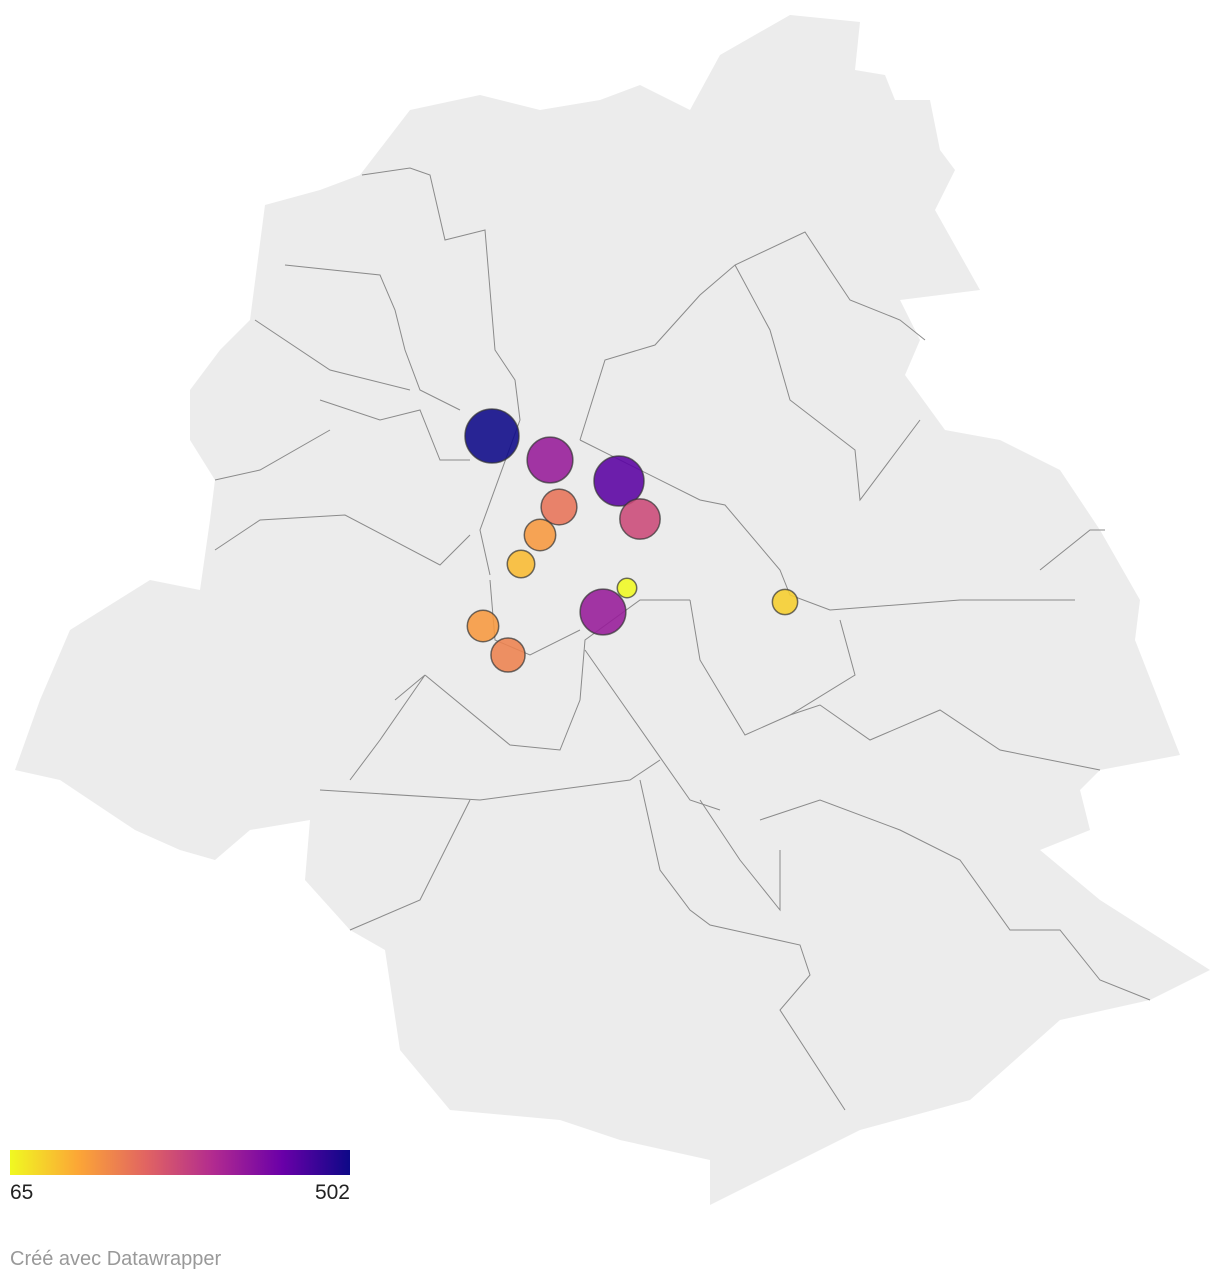 The image size is (1220, 1282). Describe the element at coordinates (332, 1192) in the screenshot. I see `legend-max-label: 502` at that location.